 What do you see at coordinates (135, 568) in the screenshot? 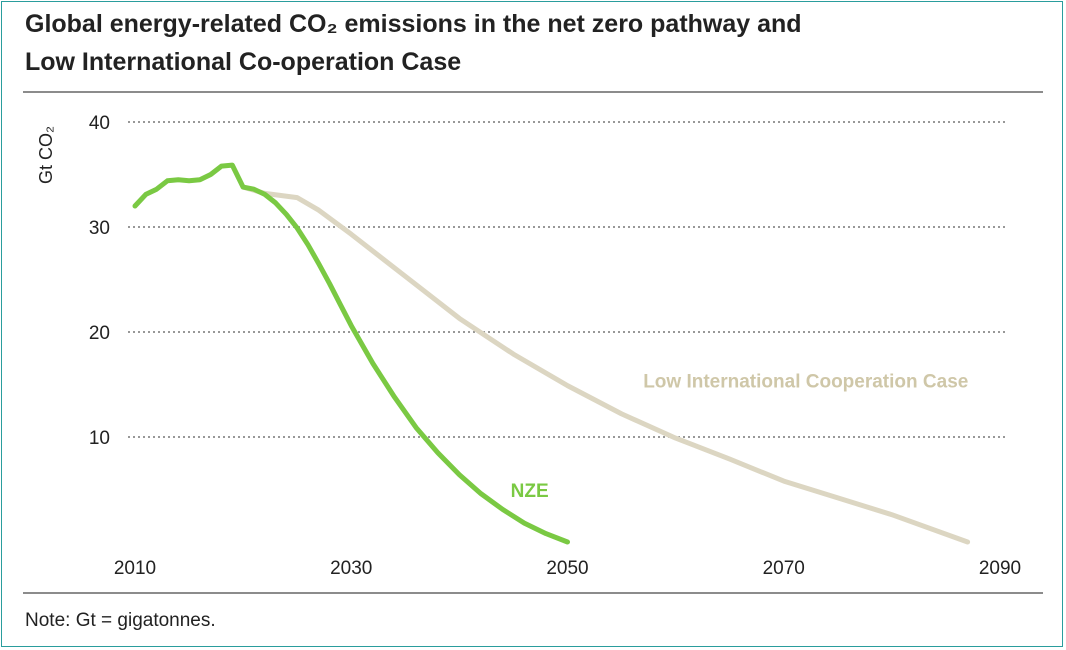
I see `x-tick-label: 2010` at bounding box center [135, 568].